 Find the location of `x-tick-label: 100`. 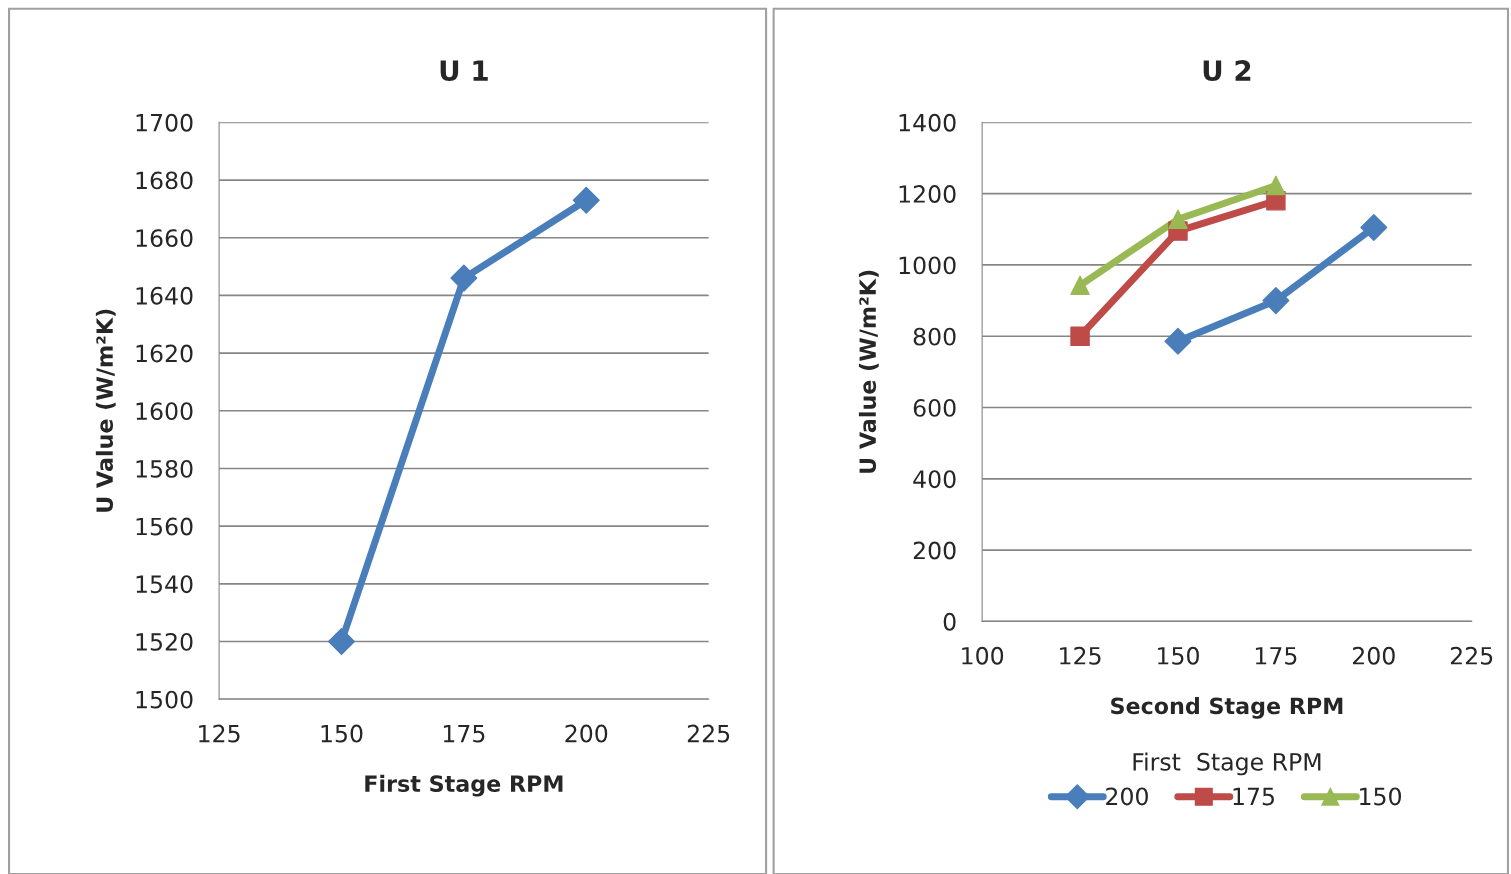

x-tick-label: 100 is located at coordinates (983, 655).